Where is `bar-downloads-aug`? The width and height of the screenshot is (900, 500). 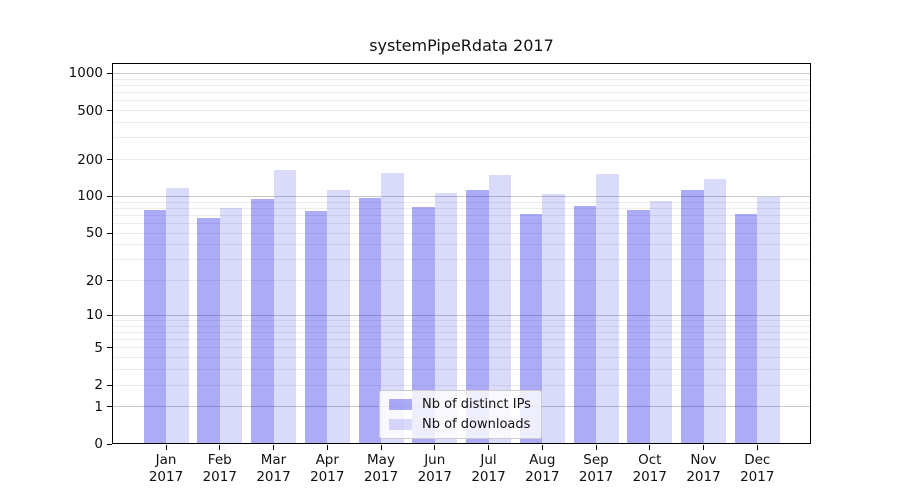
bar-downloads-aug is located at coordinates (553, 319).